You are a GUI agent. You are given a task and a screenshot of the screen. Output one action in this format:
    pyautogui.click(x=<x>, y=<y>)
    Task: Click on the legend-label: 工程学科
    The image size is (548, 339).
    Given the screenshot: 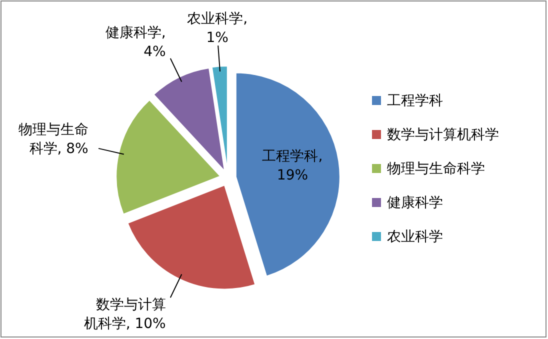 What is the action you would take?
    pyautogui.click(x=415, y=101)
    